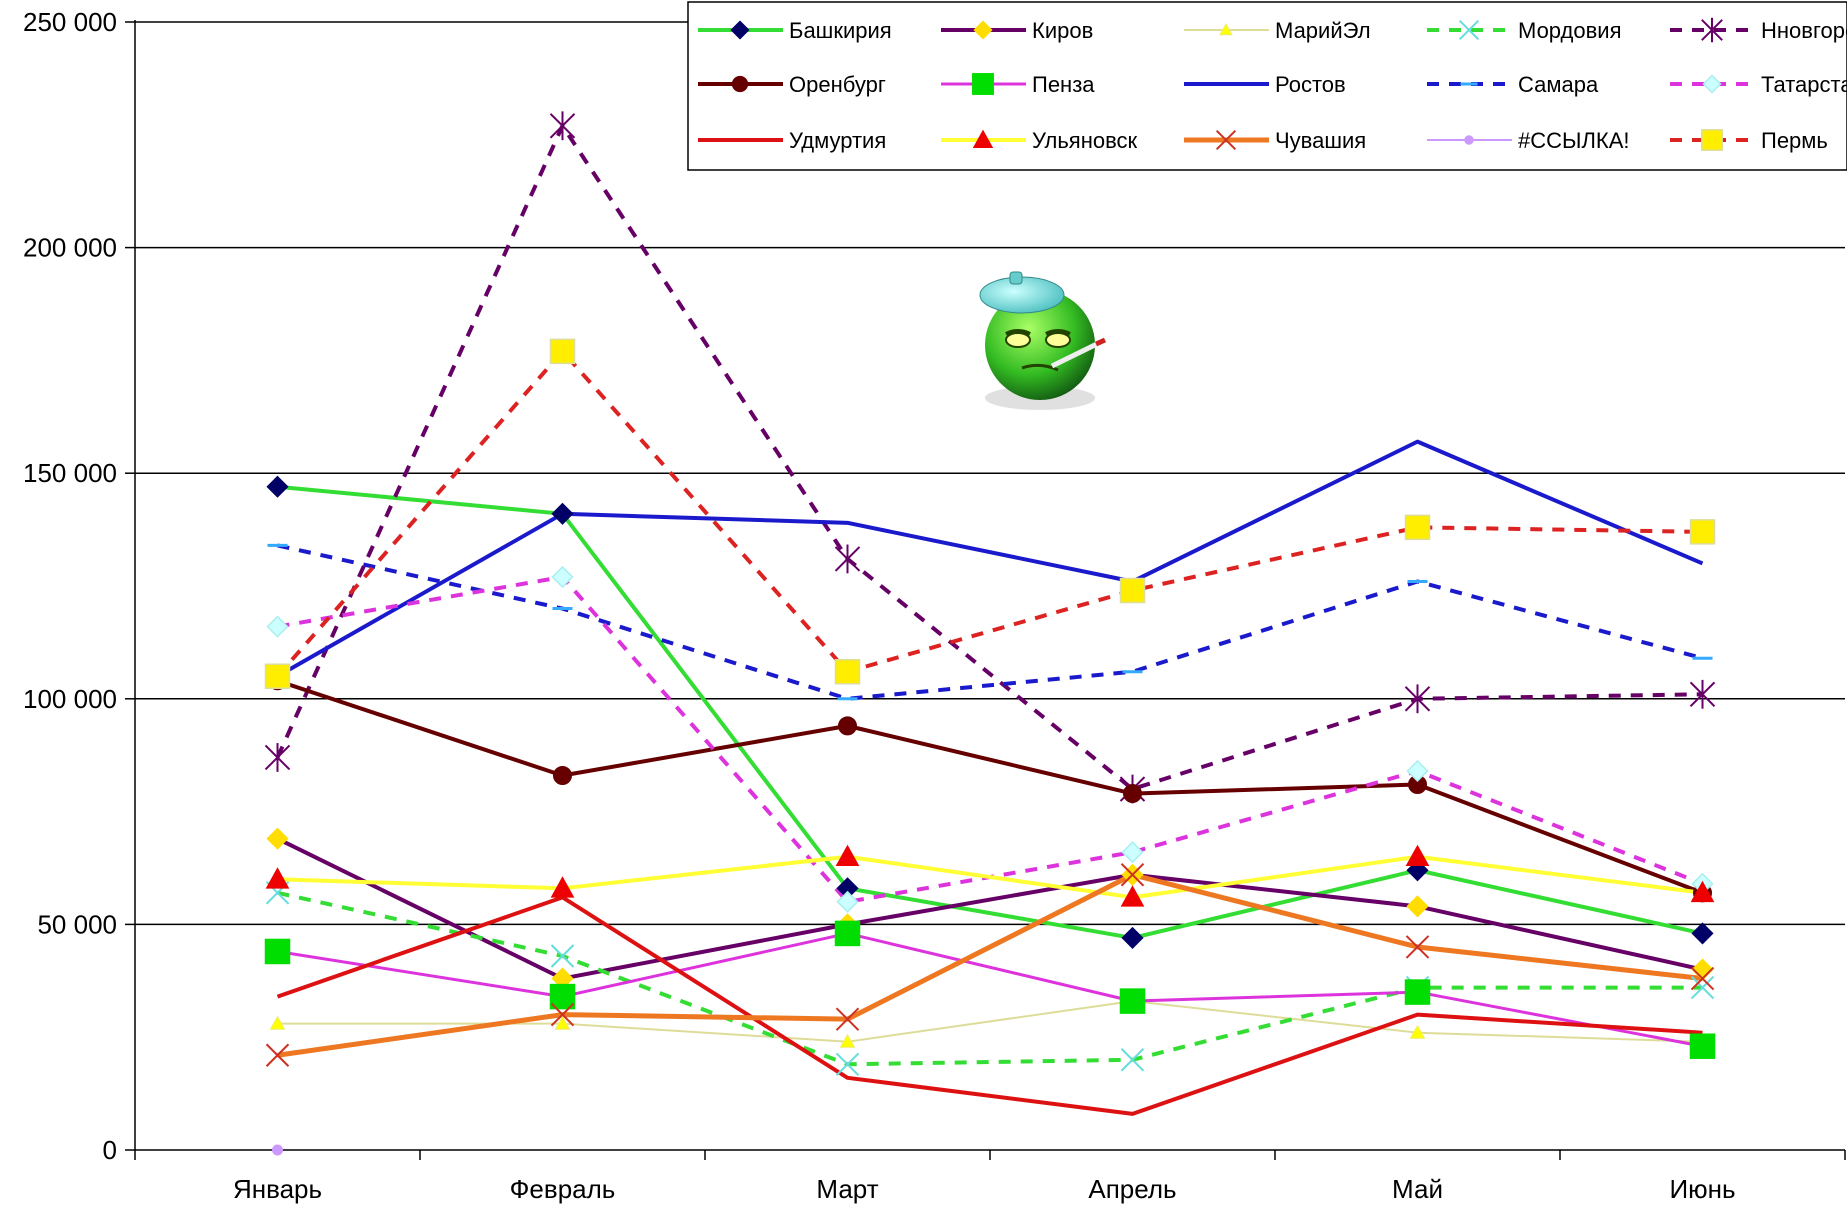 The width and height of the screenshot is (1847, 1209). What do you see at coordinates (1062, 30) in the screenshot?
I see `legend-label: Киров` at bounding box center [1062, 30].